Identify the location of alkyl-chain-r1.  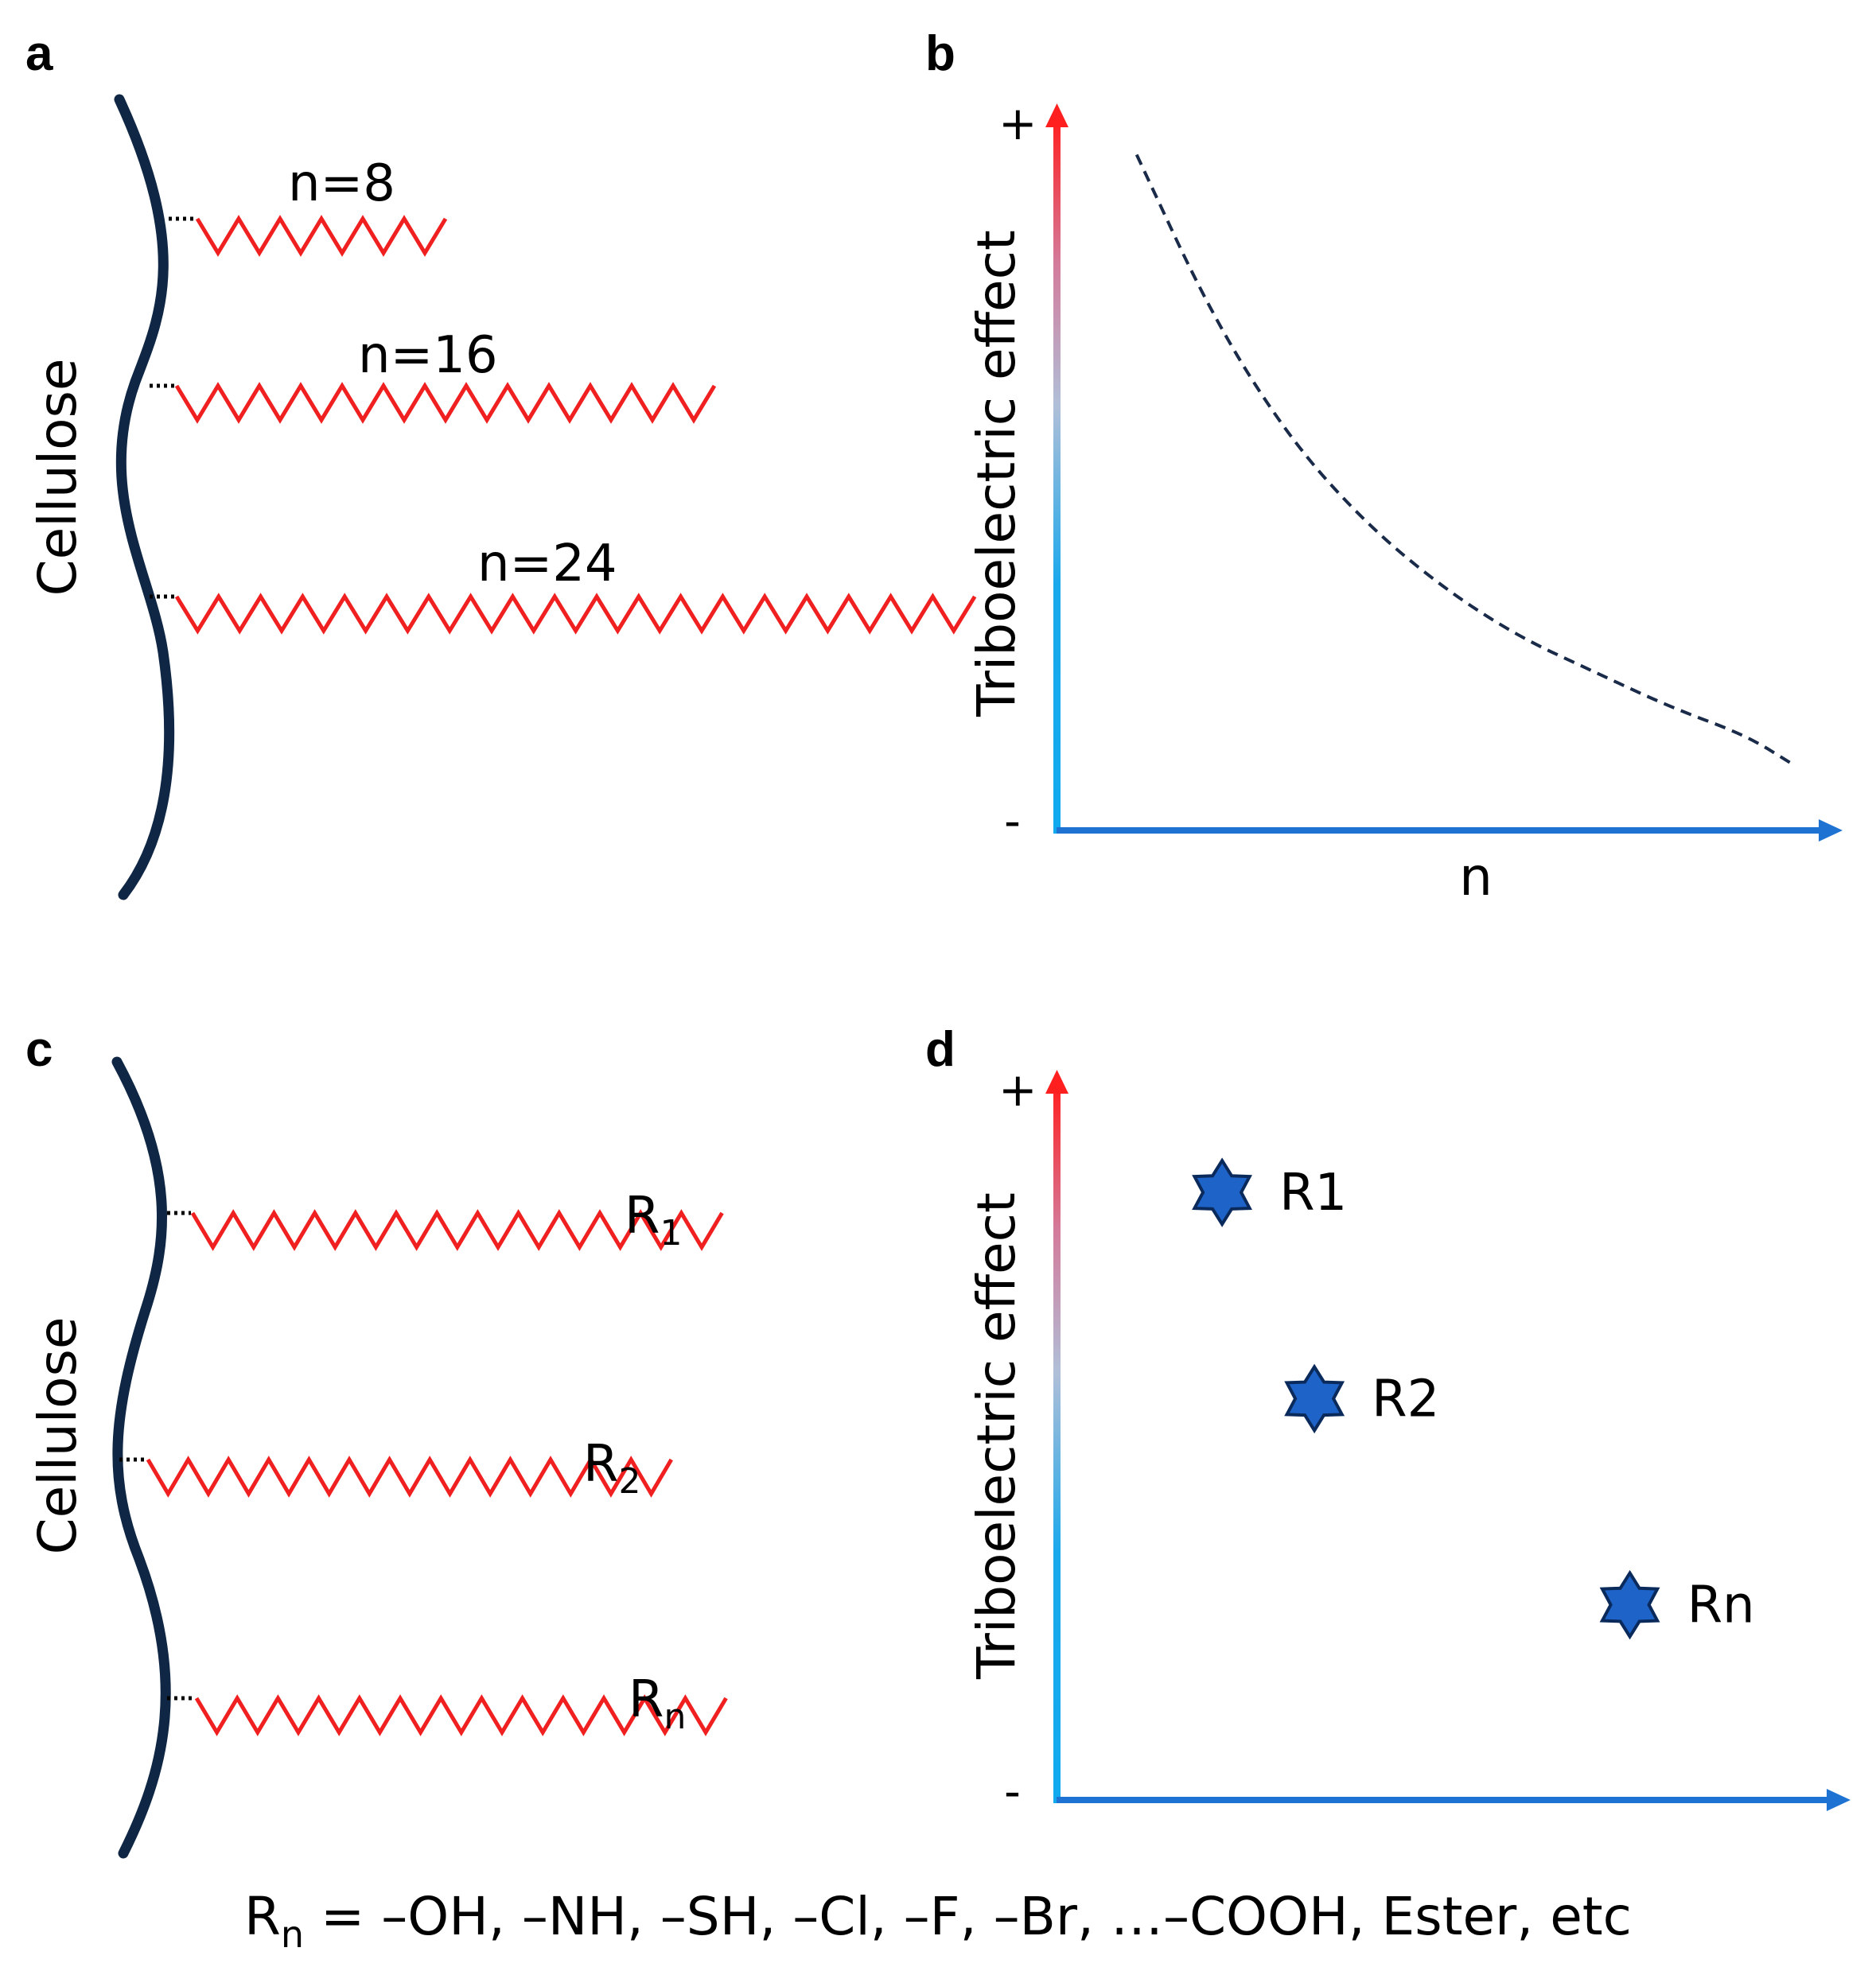
(457, 1230).